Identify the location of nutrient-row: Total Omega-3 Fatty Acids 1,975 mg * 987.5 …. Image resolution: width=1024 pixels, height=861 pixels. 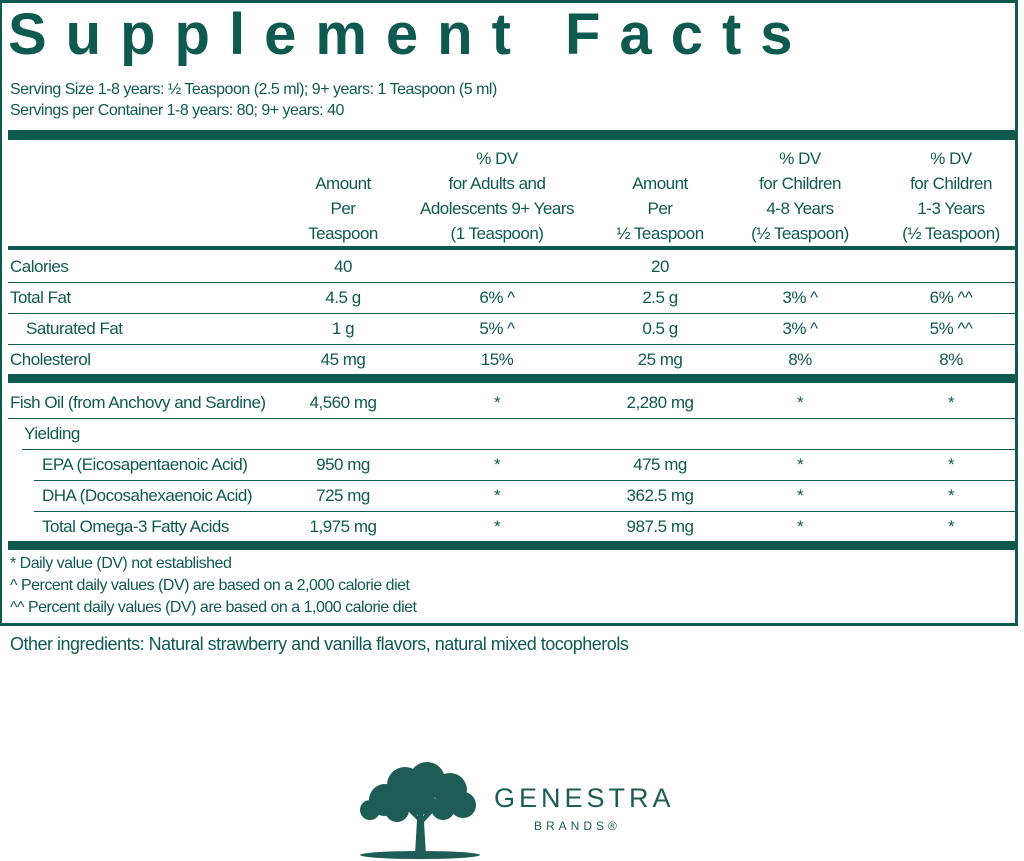
(526, 526).